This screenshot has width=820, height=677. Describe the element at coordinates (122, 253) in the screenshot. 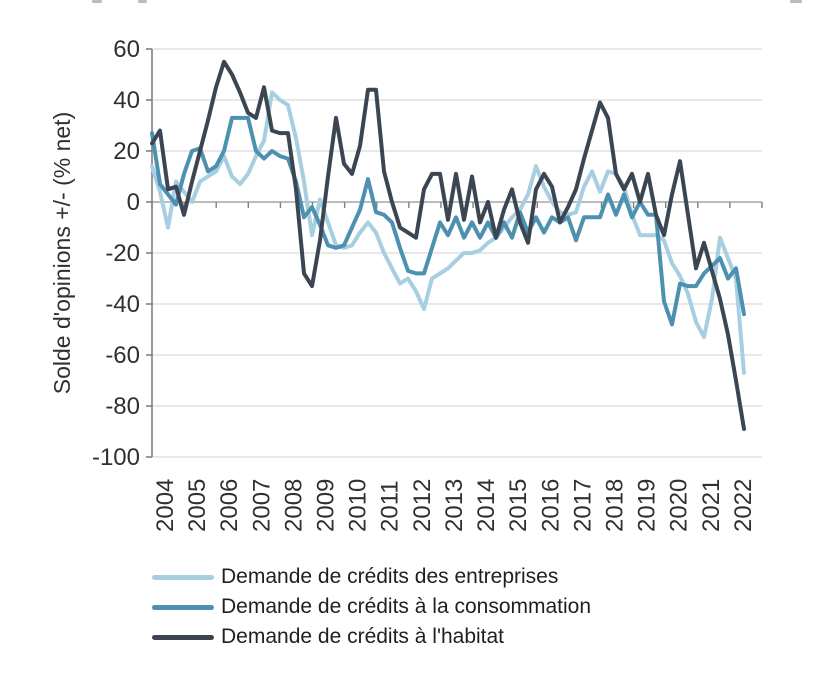

I see `y-tick-label: -20` at that location.